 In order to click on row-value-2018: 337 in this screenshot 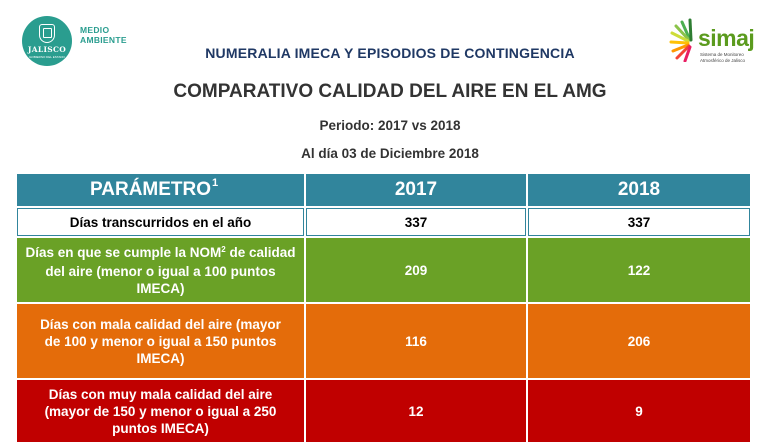, I will do `click(639, 222)`.